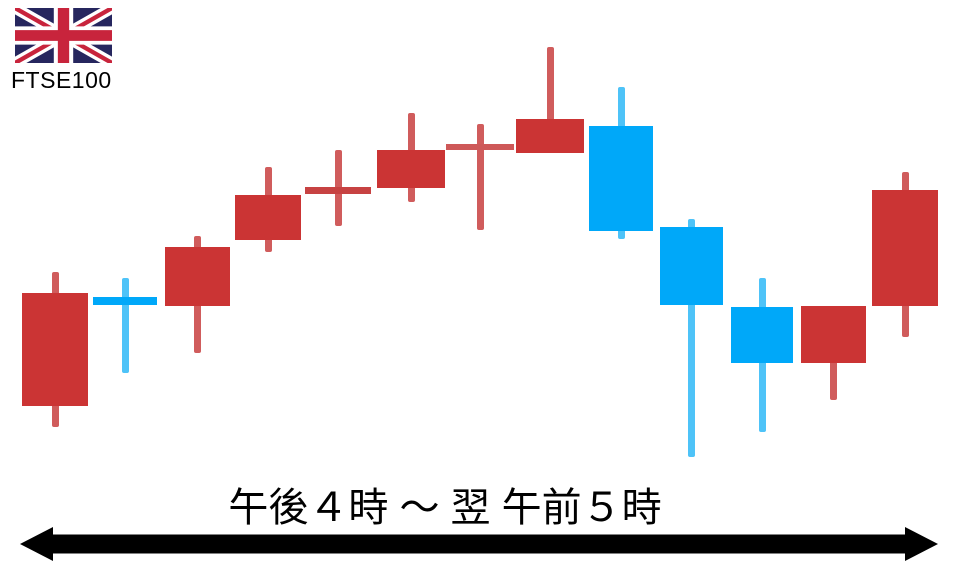  I want to click on uk-flag-graphic, so click(63, 35).